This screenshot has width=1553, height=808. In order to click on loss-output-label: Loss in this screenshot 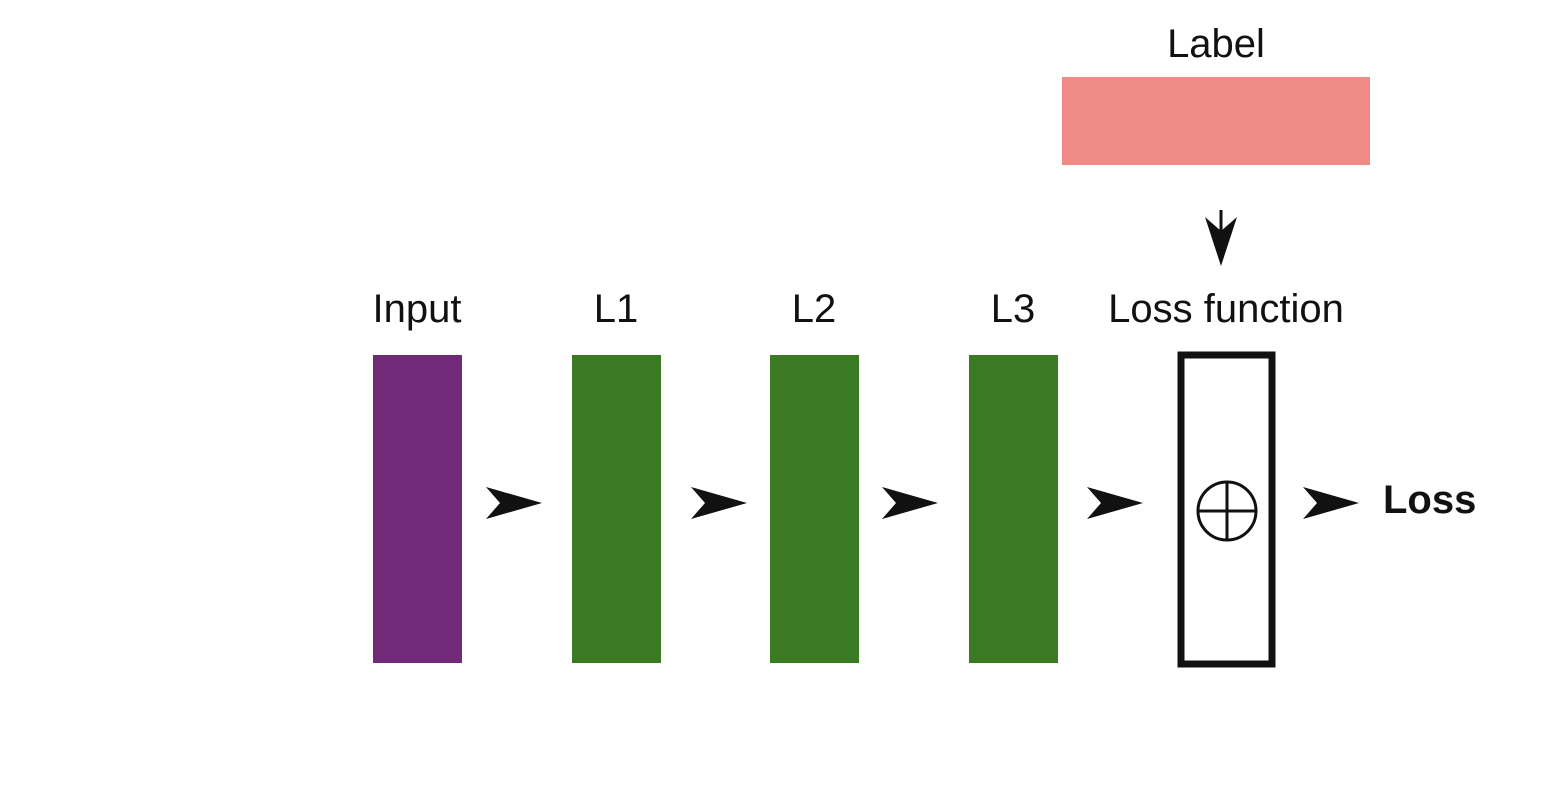, I will do `click(1429, 500)`.